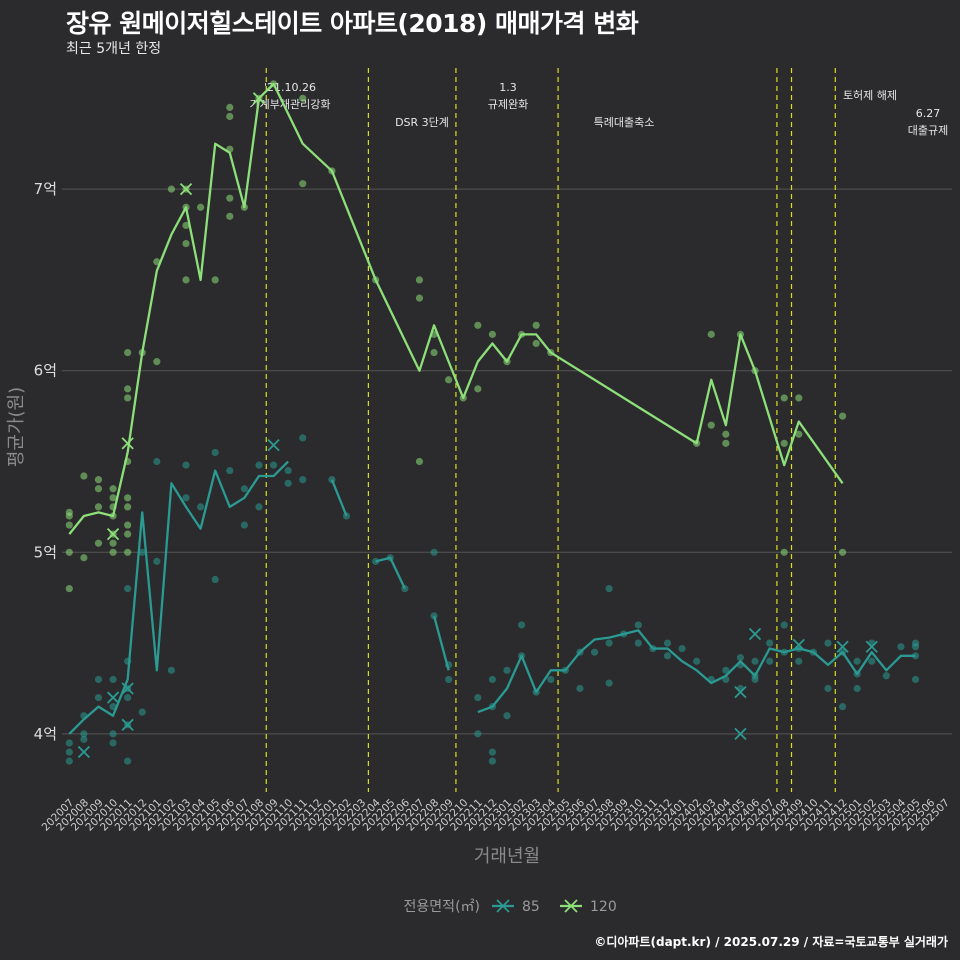 The image size is (960, 960). What do you see at coordinates (352, 23) in the screenshot?
I see `chart-title: 장유 원메이저힐스테이트 아파트(2018) 매매가격 변화` at bounding box center [352, 23].